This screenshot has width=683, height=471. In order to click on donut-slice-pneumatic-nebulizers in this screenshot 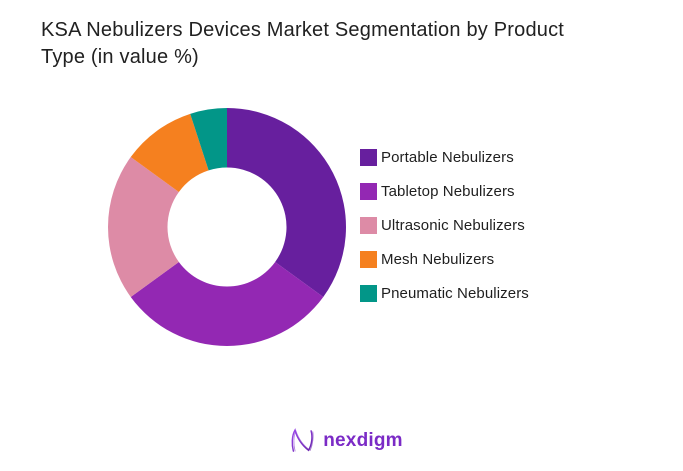, I will do `click(208, 139)`.